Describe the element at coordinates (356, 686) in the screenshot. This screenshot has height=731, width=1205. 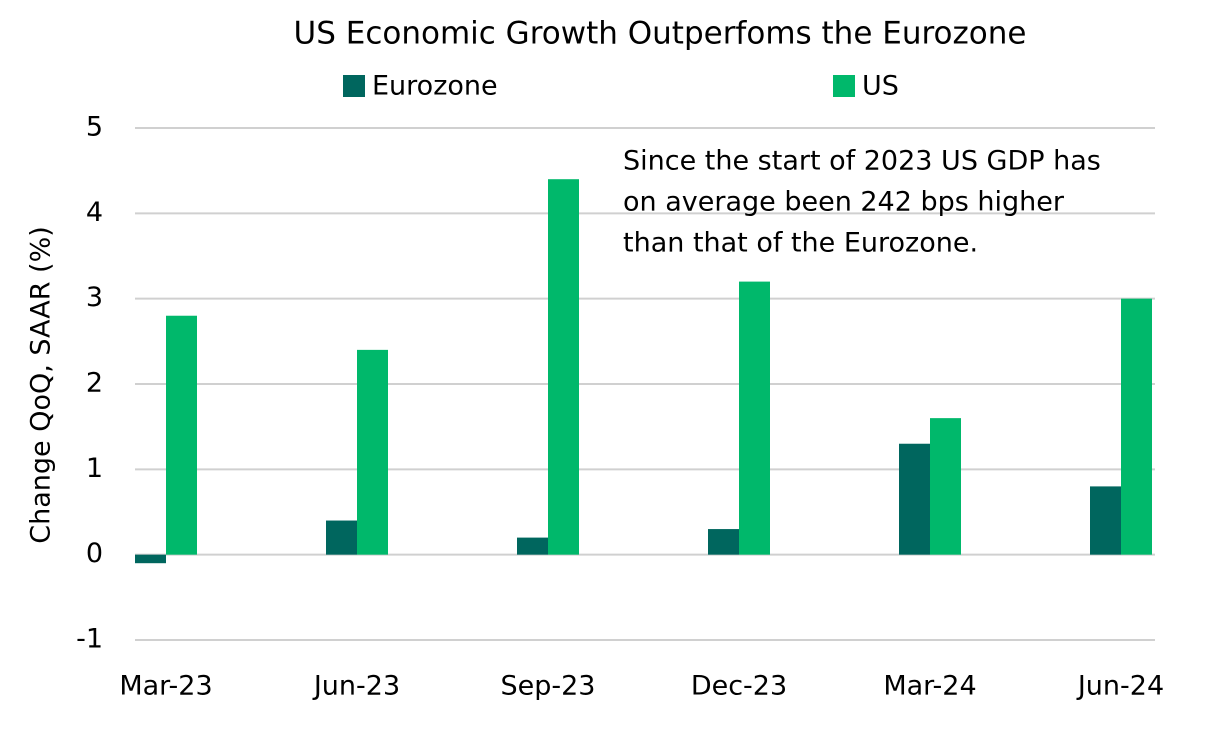
I see `x-tick-label: Jun-23` at that location.